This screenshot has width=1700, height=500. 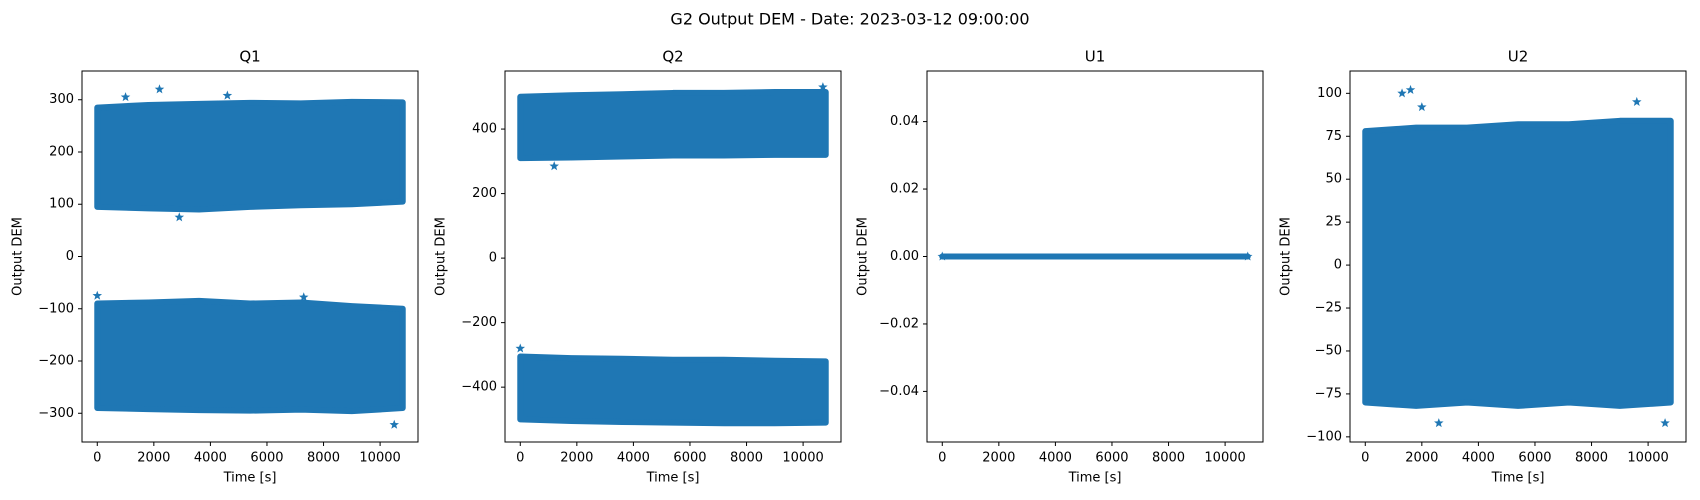 What do you see at coordinates (479, 387) in the screenshot?
I see `y-tick-label: −400` at bounding box center [479, 387].